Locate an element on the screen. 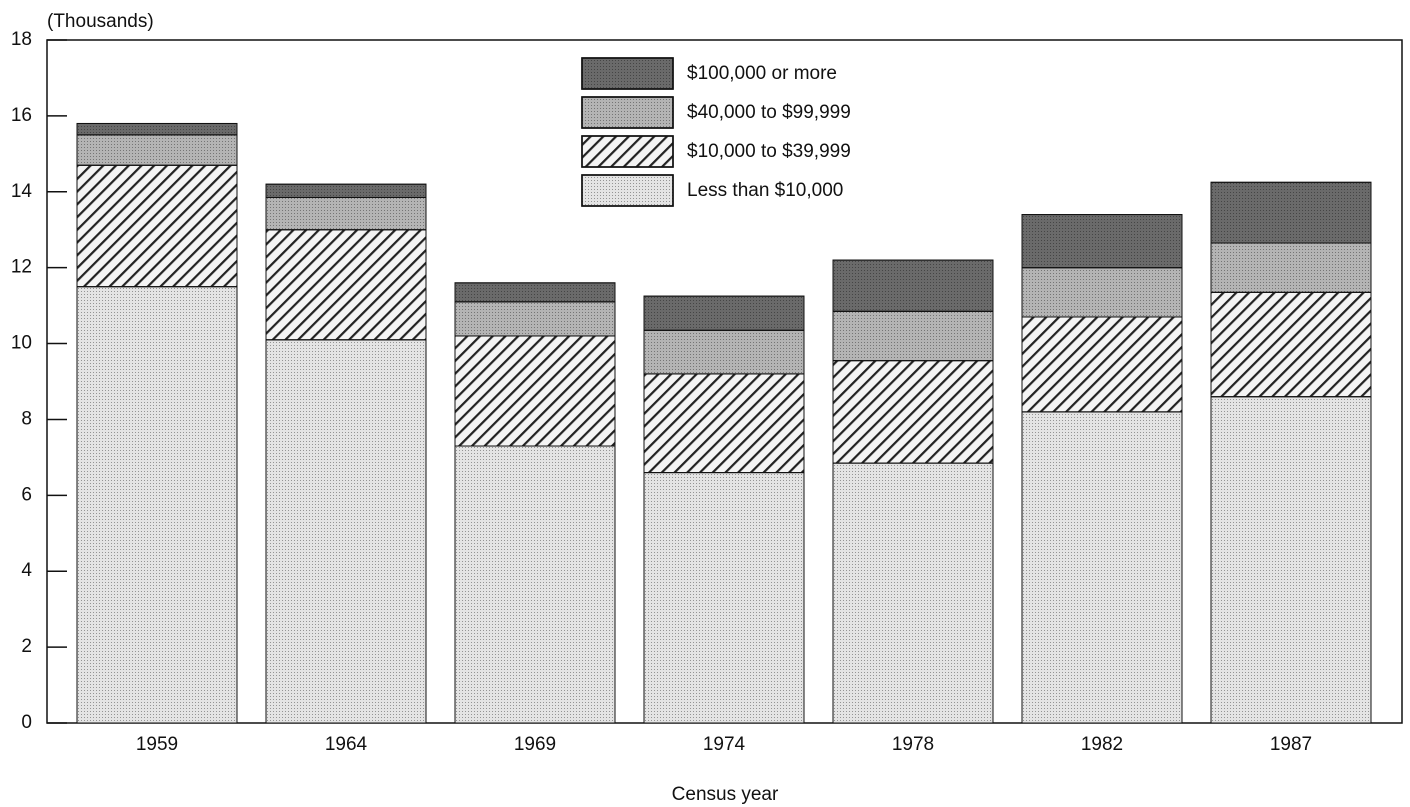 This screenshot has height=807, width=1410. legend-label: $10,000 to $39,999 is located at coordinates (769, 151).